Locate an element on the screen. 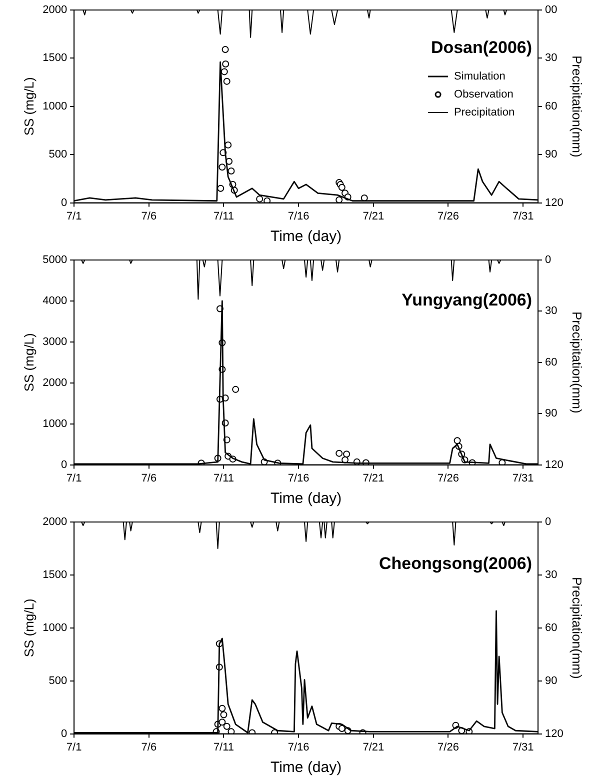 The height and width of the screenshot is (781, 594). legend-label: Simulation is located at coordinates (480, 76).